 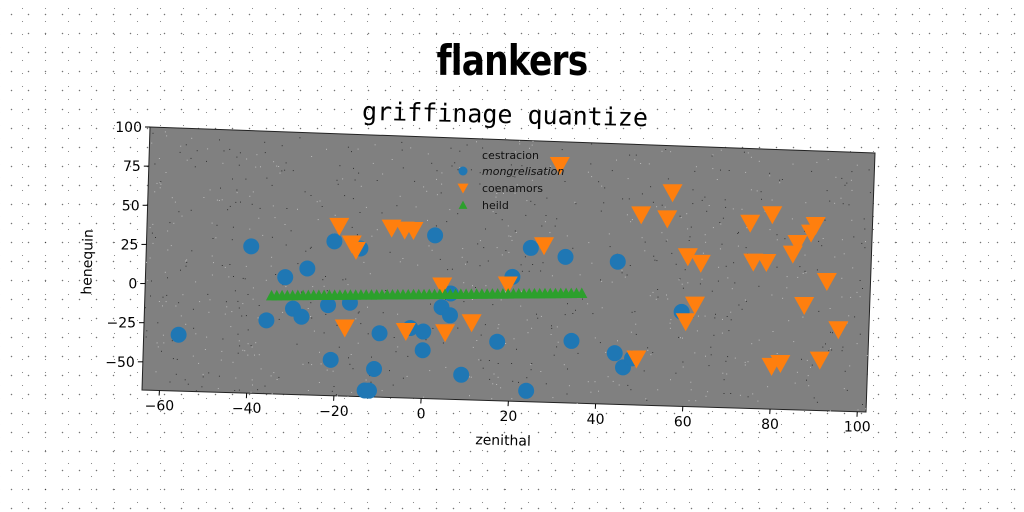 I want to click on x-tick-label: 20, so click(x=508, y=417).